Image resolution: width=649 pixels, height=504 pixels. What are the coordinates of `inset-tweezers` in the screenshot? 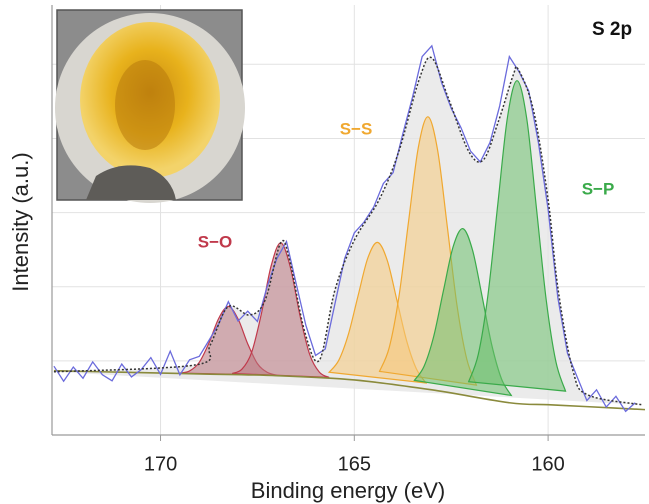 It's located at (131, 182).